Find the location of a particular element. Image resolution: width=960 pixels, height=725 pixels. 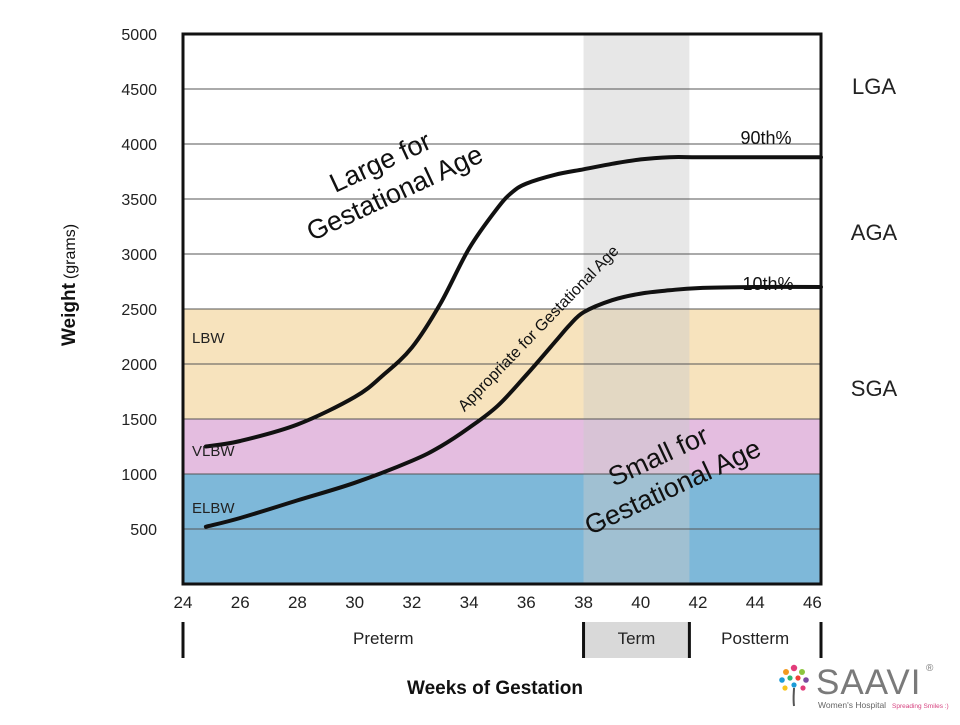

y-tick-4500: 4500 is located at coordinates (139, 90).